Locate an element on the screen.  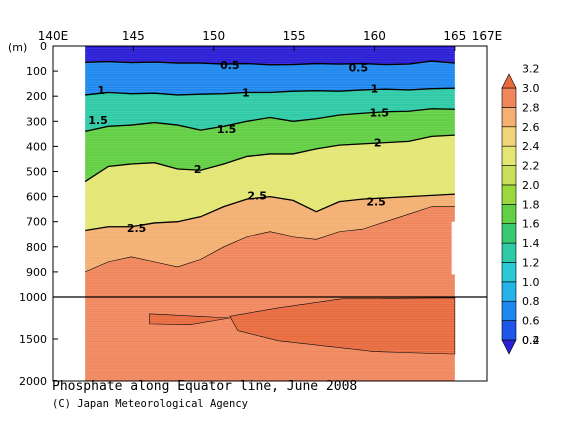
chart-title: Phosphate along Equator line, June 2008 is located at coordinates (205, 386).